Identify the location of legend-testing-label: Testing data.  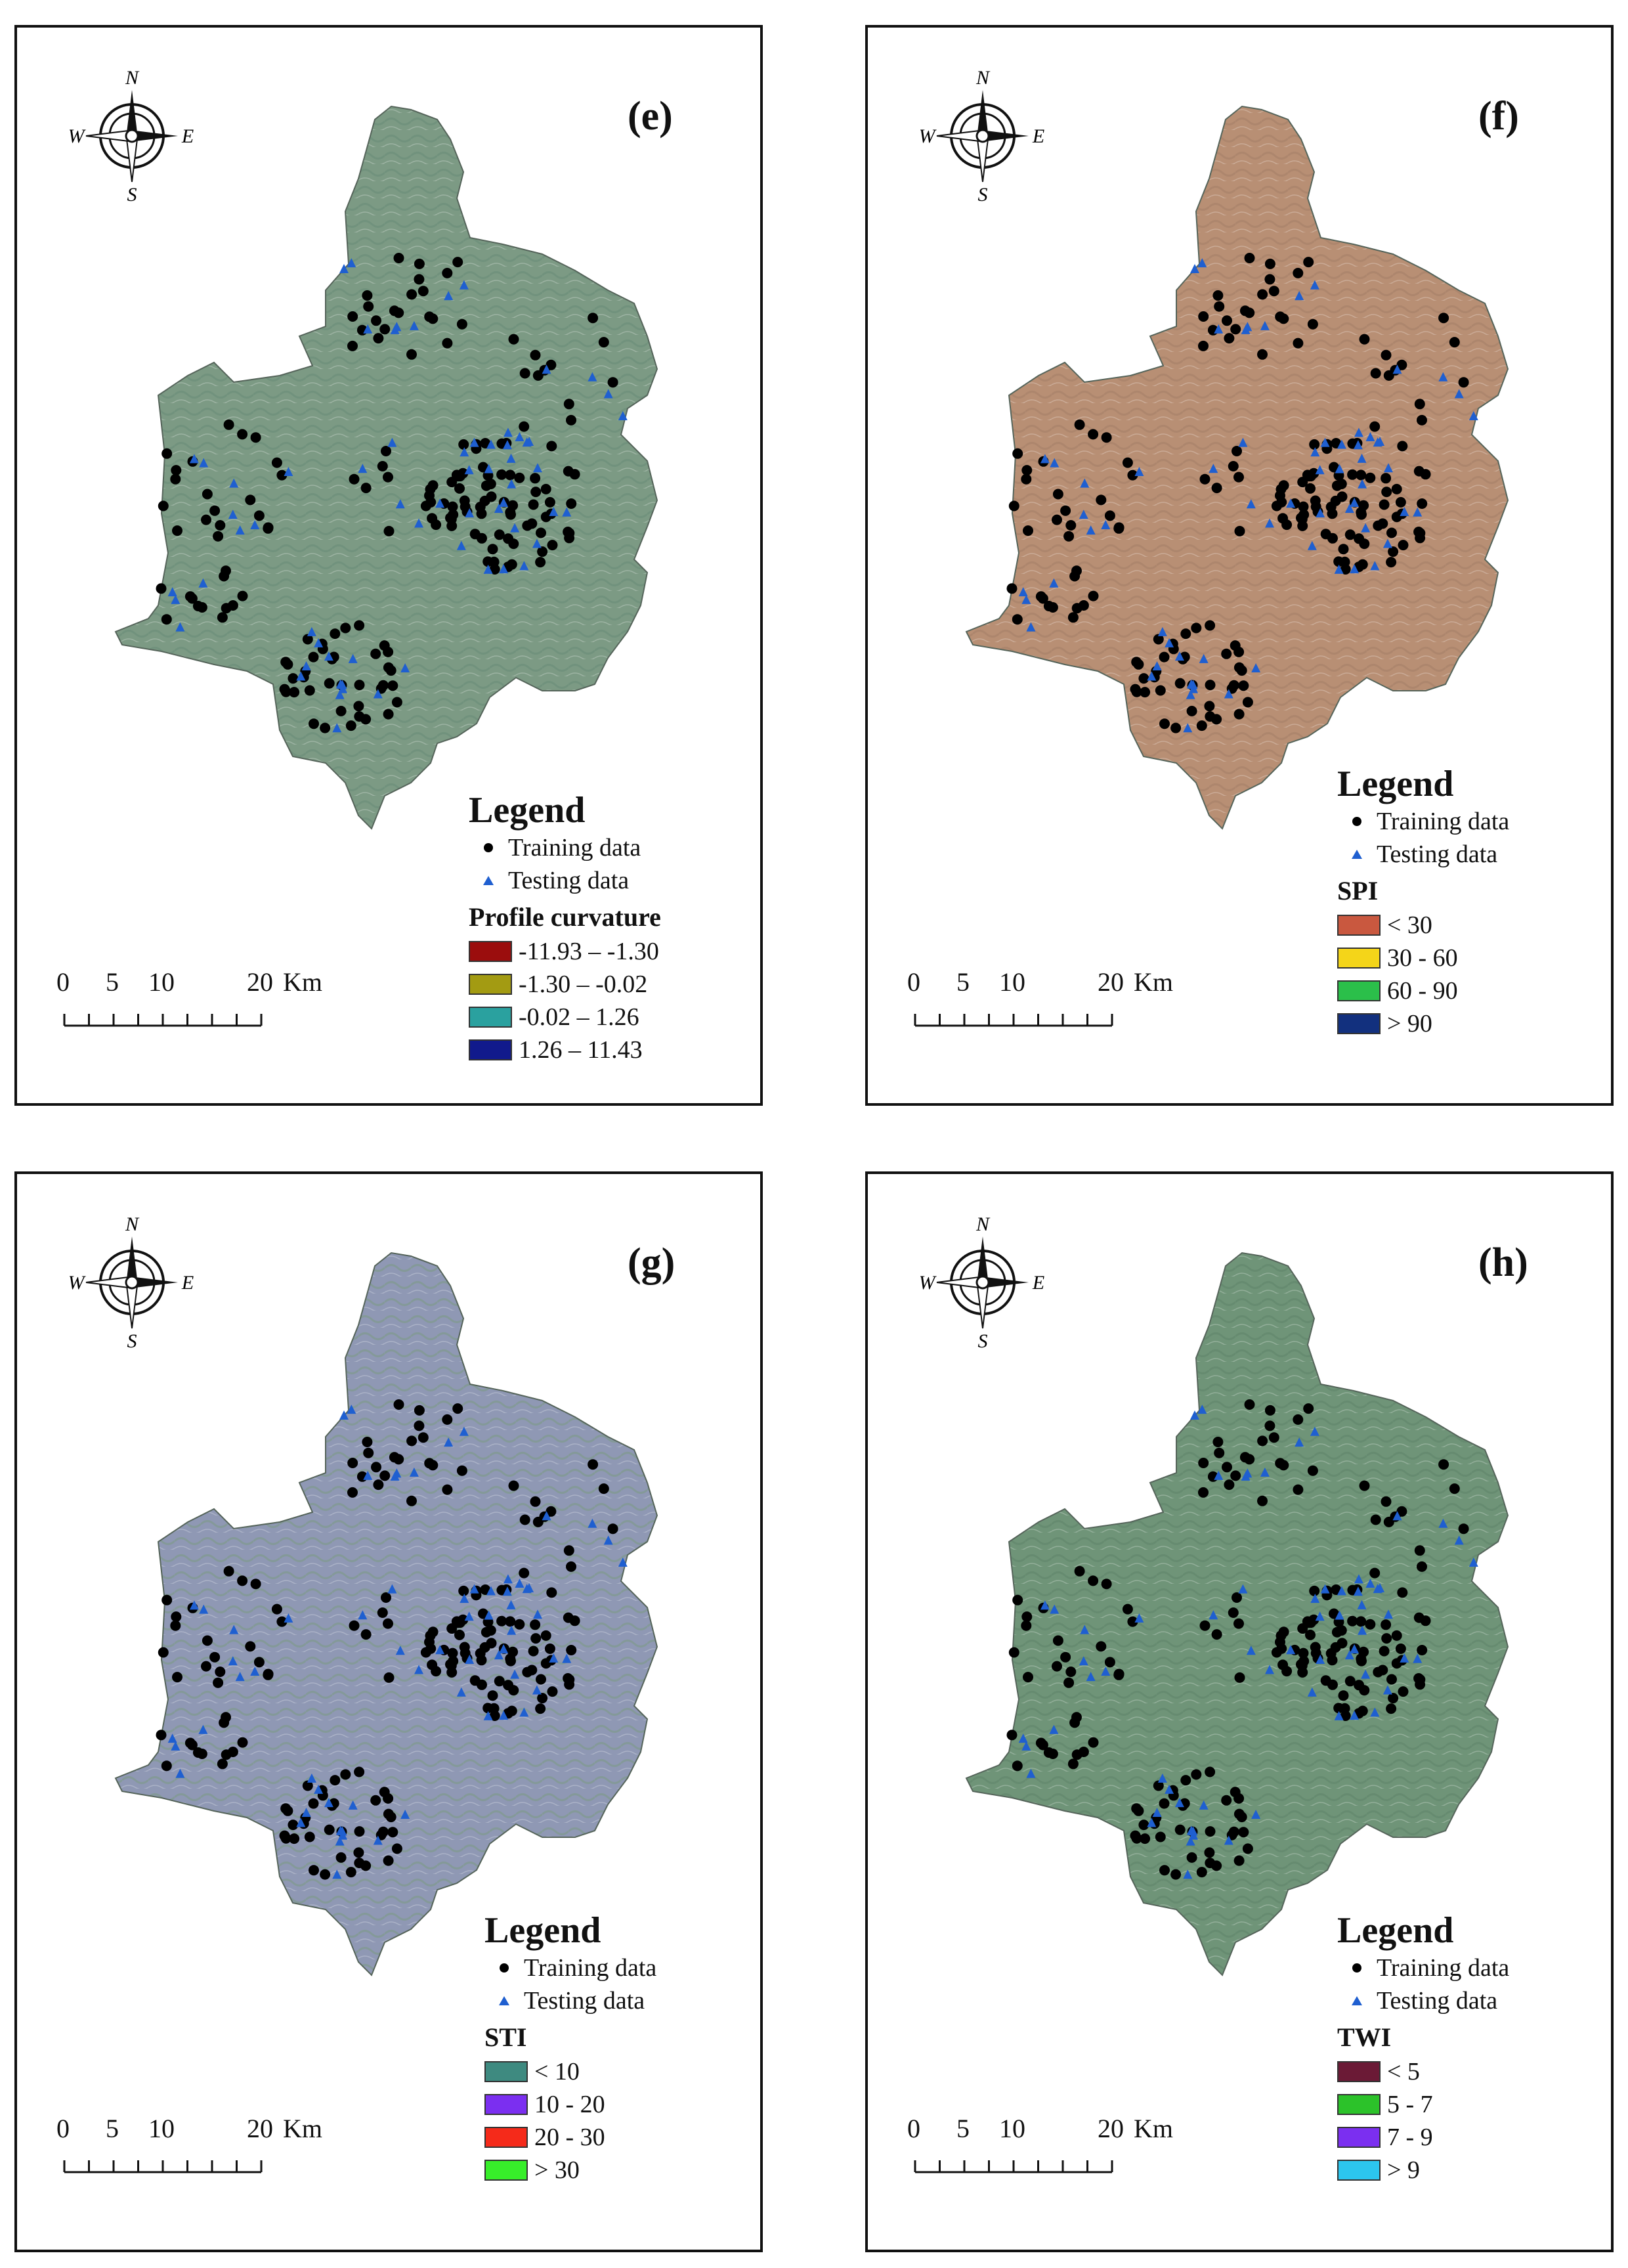
(584, 2001).